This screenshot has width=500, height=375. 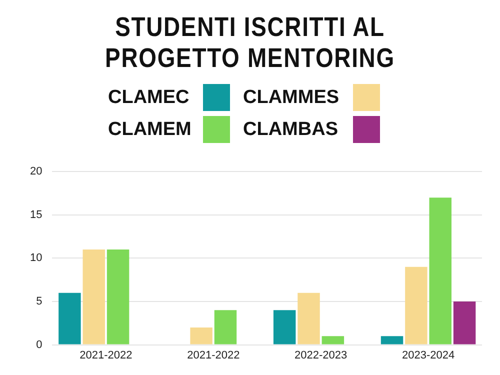 What do you see at coordinates (428, 355) in the screenshot?
I see `x-tick-label: 2023-2024` at bounding box center [428, 355].